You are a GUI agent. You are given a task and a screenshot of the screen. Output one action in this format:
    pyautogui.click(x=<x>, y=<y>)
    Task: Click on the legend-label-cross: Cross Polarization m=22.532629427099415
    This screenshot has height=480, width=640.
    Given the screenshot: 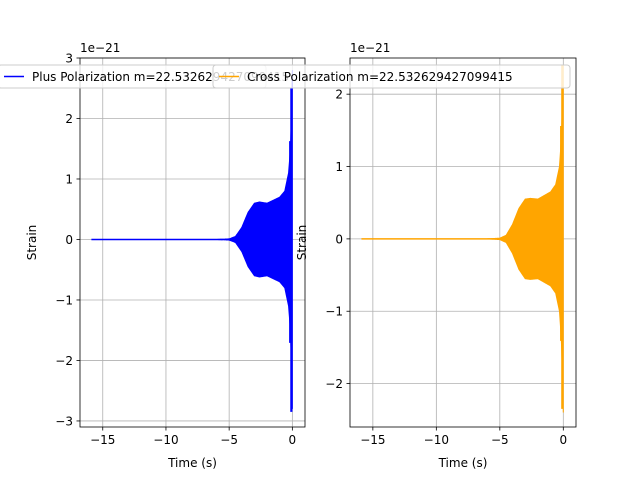 What is the action you would take?
    pyautogui.click(x=380, y=77)
    